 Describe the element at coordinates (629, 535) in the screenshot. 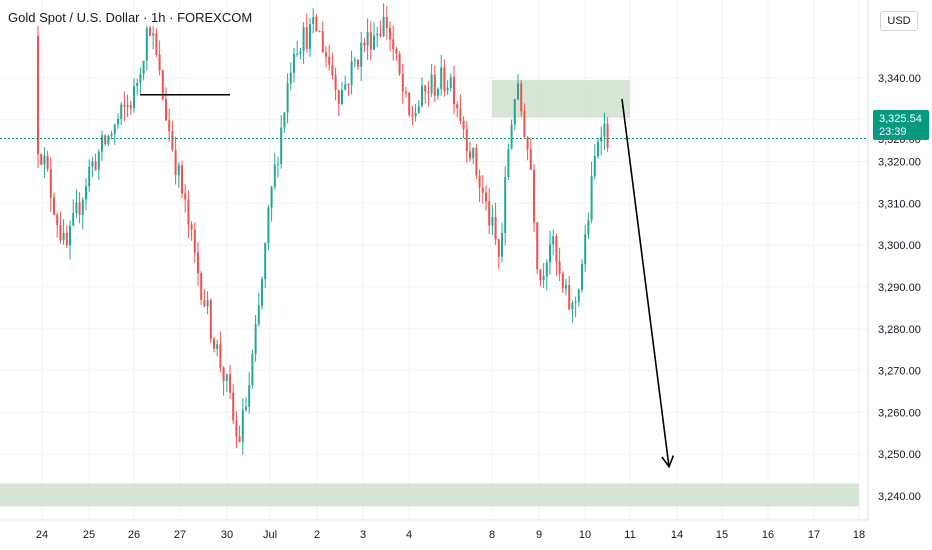

I see `x-tick-label: 11` at that location.